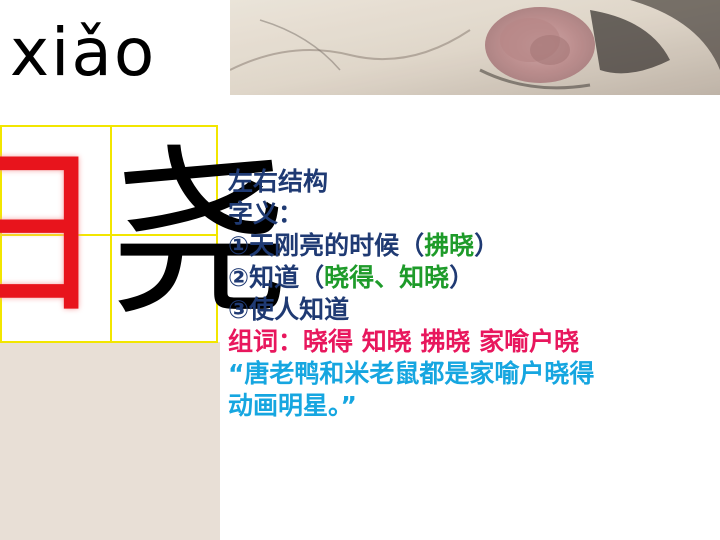  Describe the element at coordinates (292, 405) in the screenshot. I see `example-sentence-line-2: 动画明星。”` at that location.